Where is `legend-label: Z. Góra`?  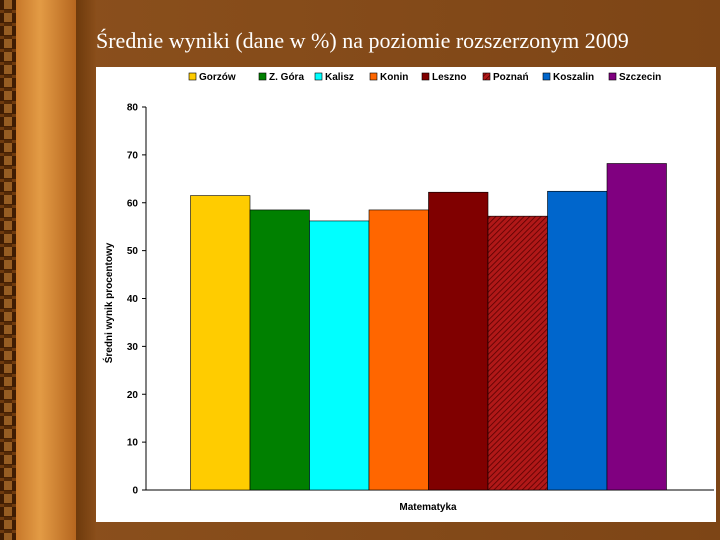
legend-label: Z. Góra is located at coordinates (286, 77).